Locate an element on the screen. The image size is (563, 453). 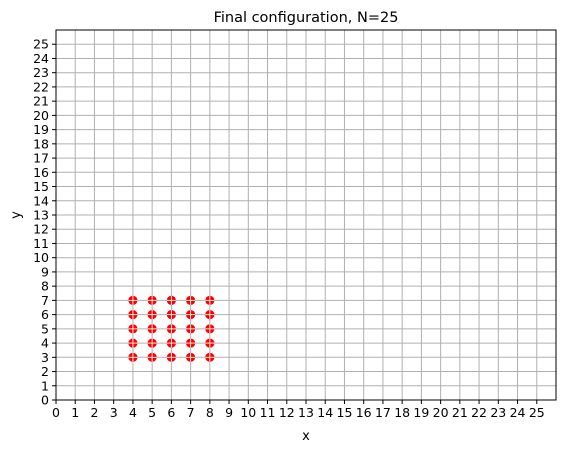
x-tick-label: 2 is located at coordinates (94, 412).